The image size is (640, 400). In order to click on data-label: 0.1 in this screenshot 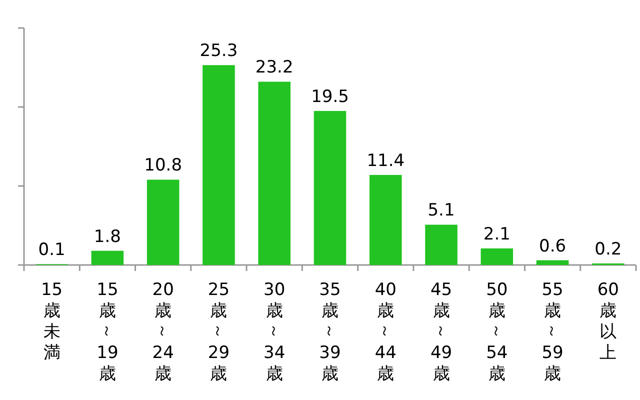, I will do `click(52, 250)`.